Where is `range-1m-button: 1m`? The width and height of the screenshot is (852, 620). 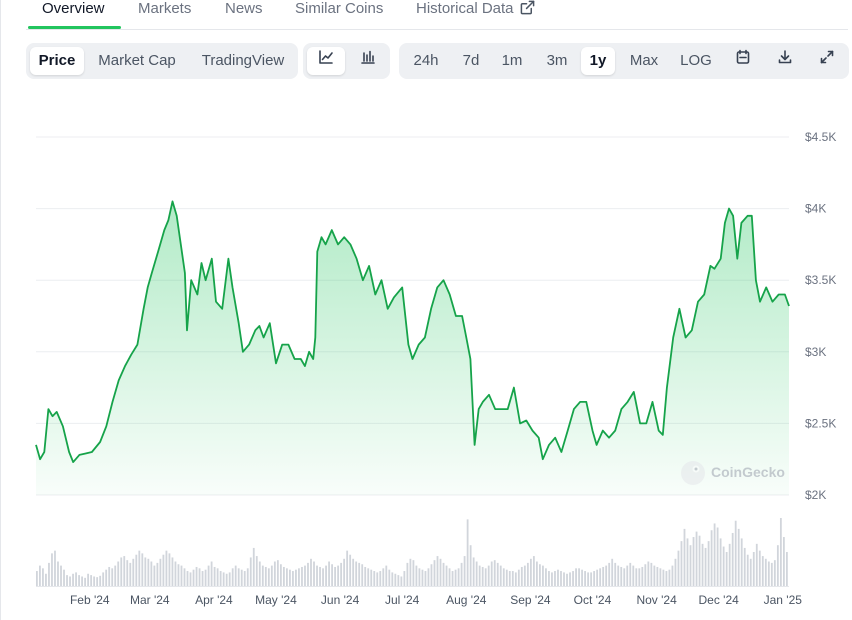 range-1m-button: 1m is located at coordinates (512, 60).